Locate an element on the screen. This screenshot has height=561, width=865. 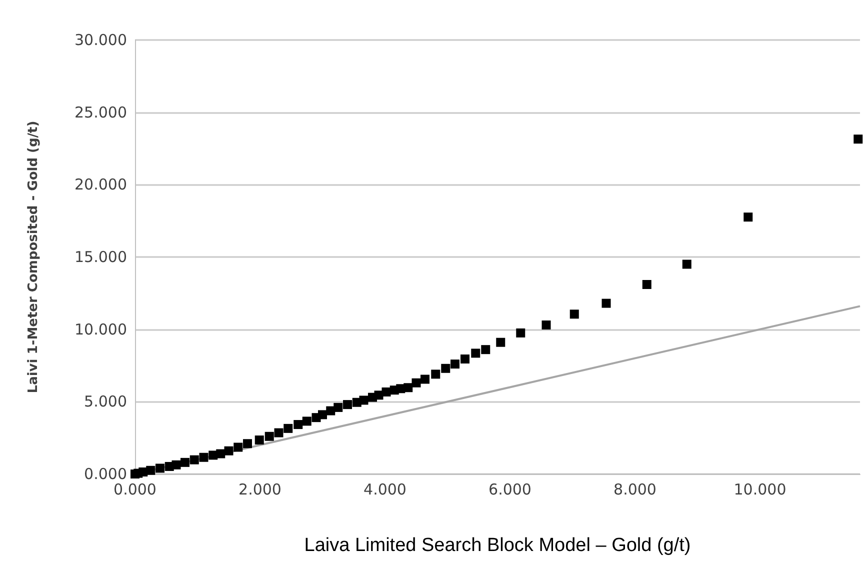
x-tick-label: 0.000 is located at coordinates (135, 489).